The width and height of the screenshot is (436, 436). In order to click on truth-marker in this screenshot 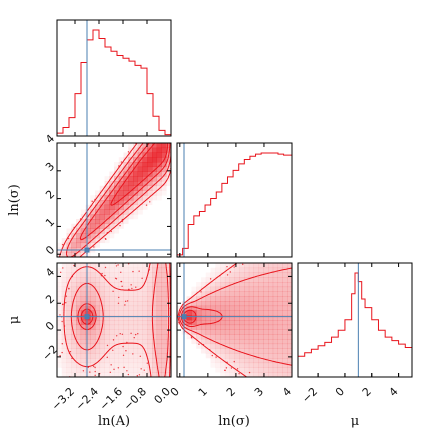, I will do `click(87, 317)`.